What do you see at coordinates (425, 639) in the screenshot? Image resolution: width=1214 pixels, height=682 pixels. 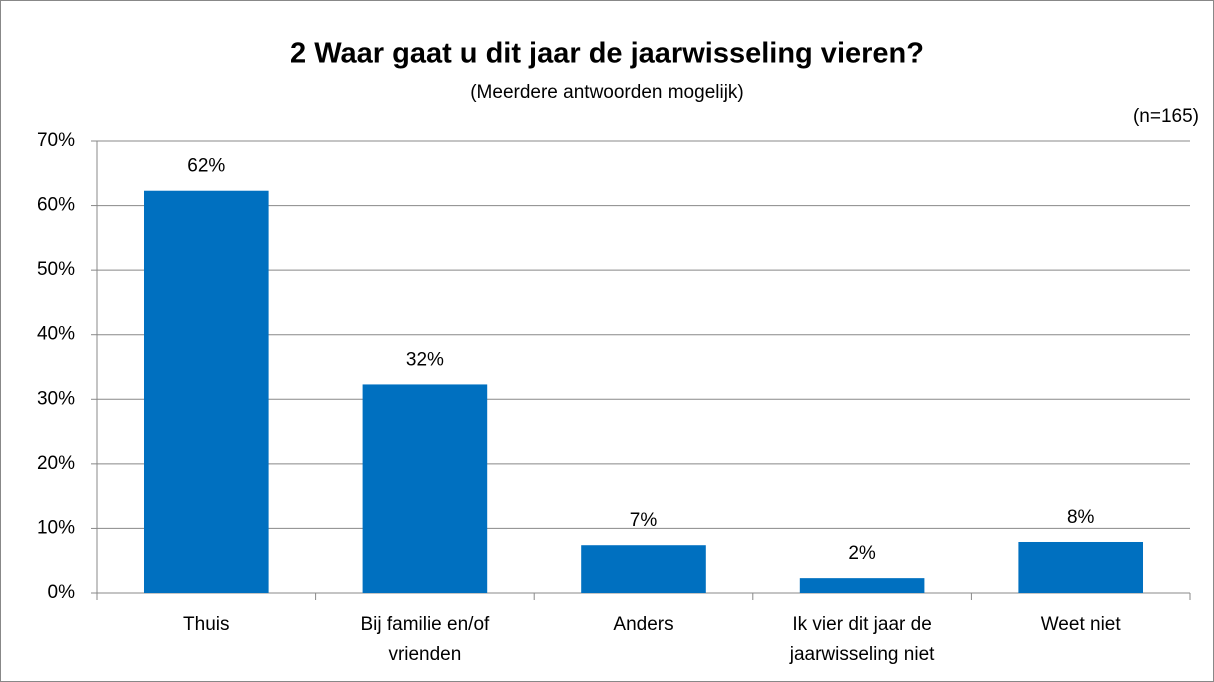 I see `x-tick-label: Bij familie en/of vrienden` at bounding box center [425, 639].